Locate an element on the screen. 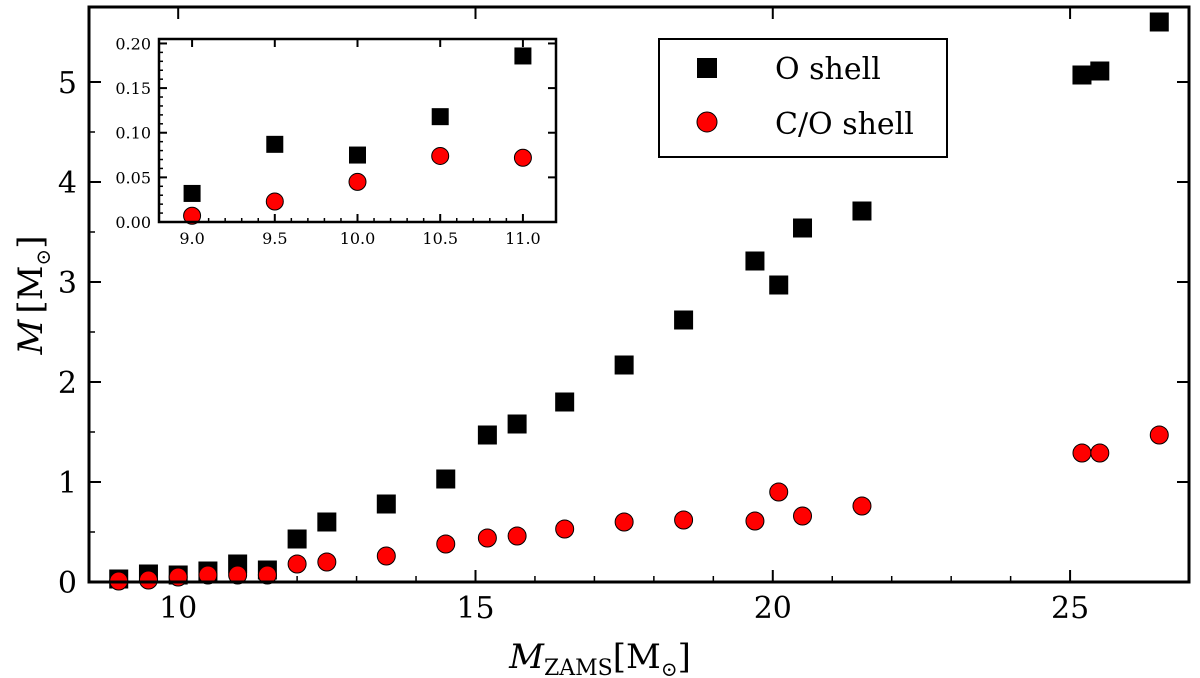  main-y-tick-label: 5 is located at coordinates (67, 83).